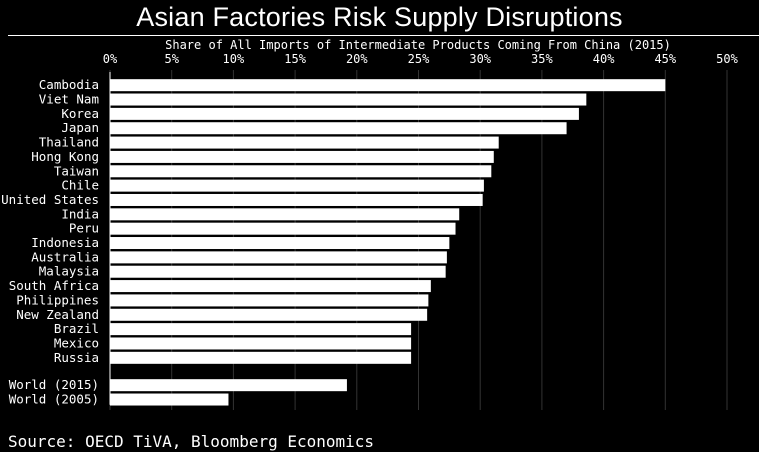 The height and width of the screenshot is (452, 759). I want to click on x-tick-label: 10%, so click(234, 59).